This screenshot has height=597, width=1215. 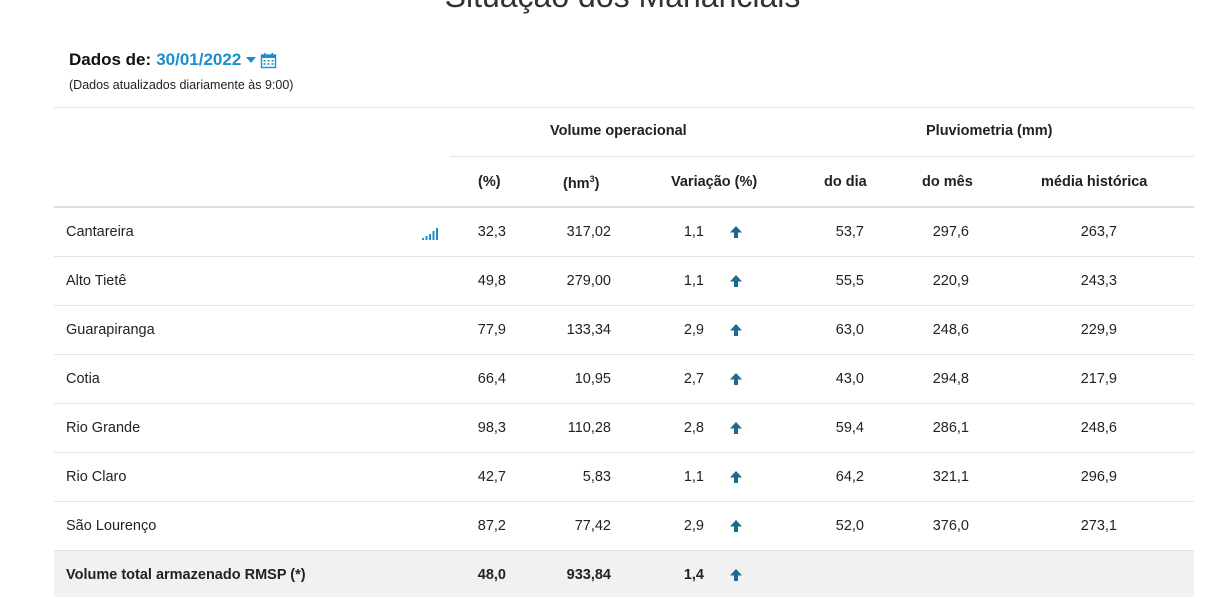 I want to click on row-name: São Lourenço, so click(x=111, y=526).